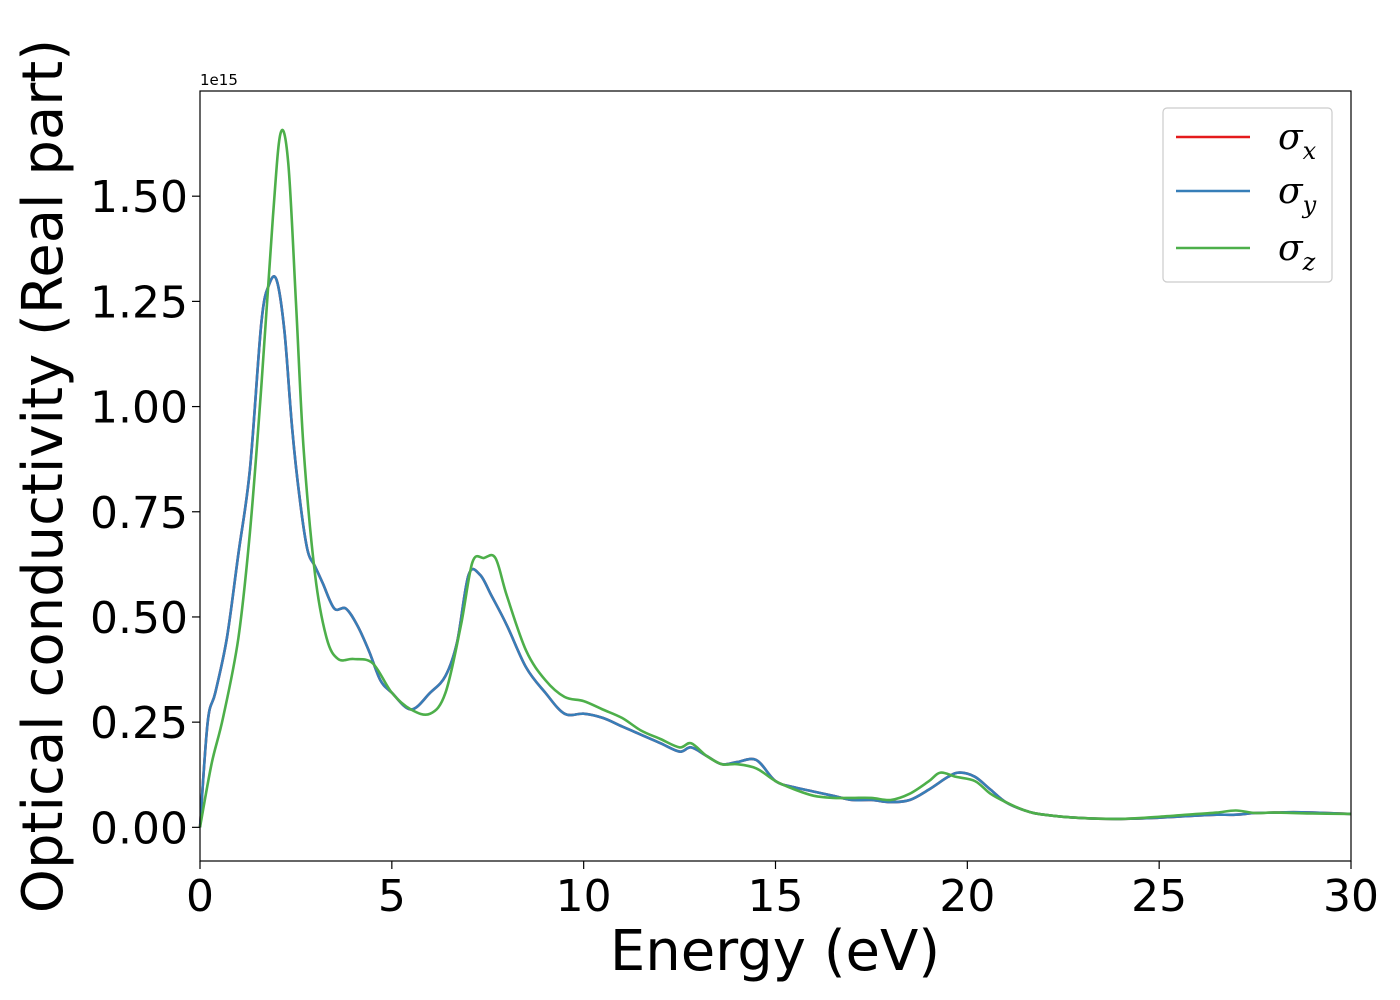  I want to click on x-tick-label: 25, so click(1159, 896).